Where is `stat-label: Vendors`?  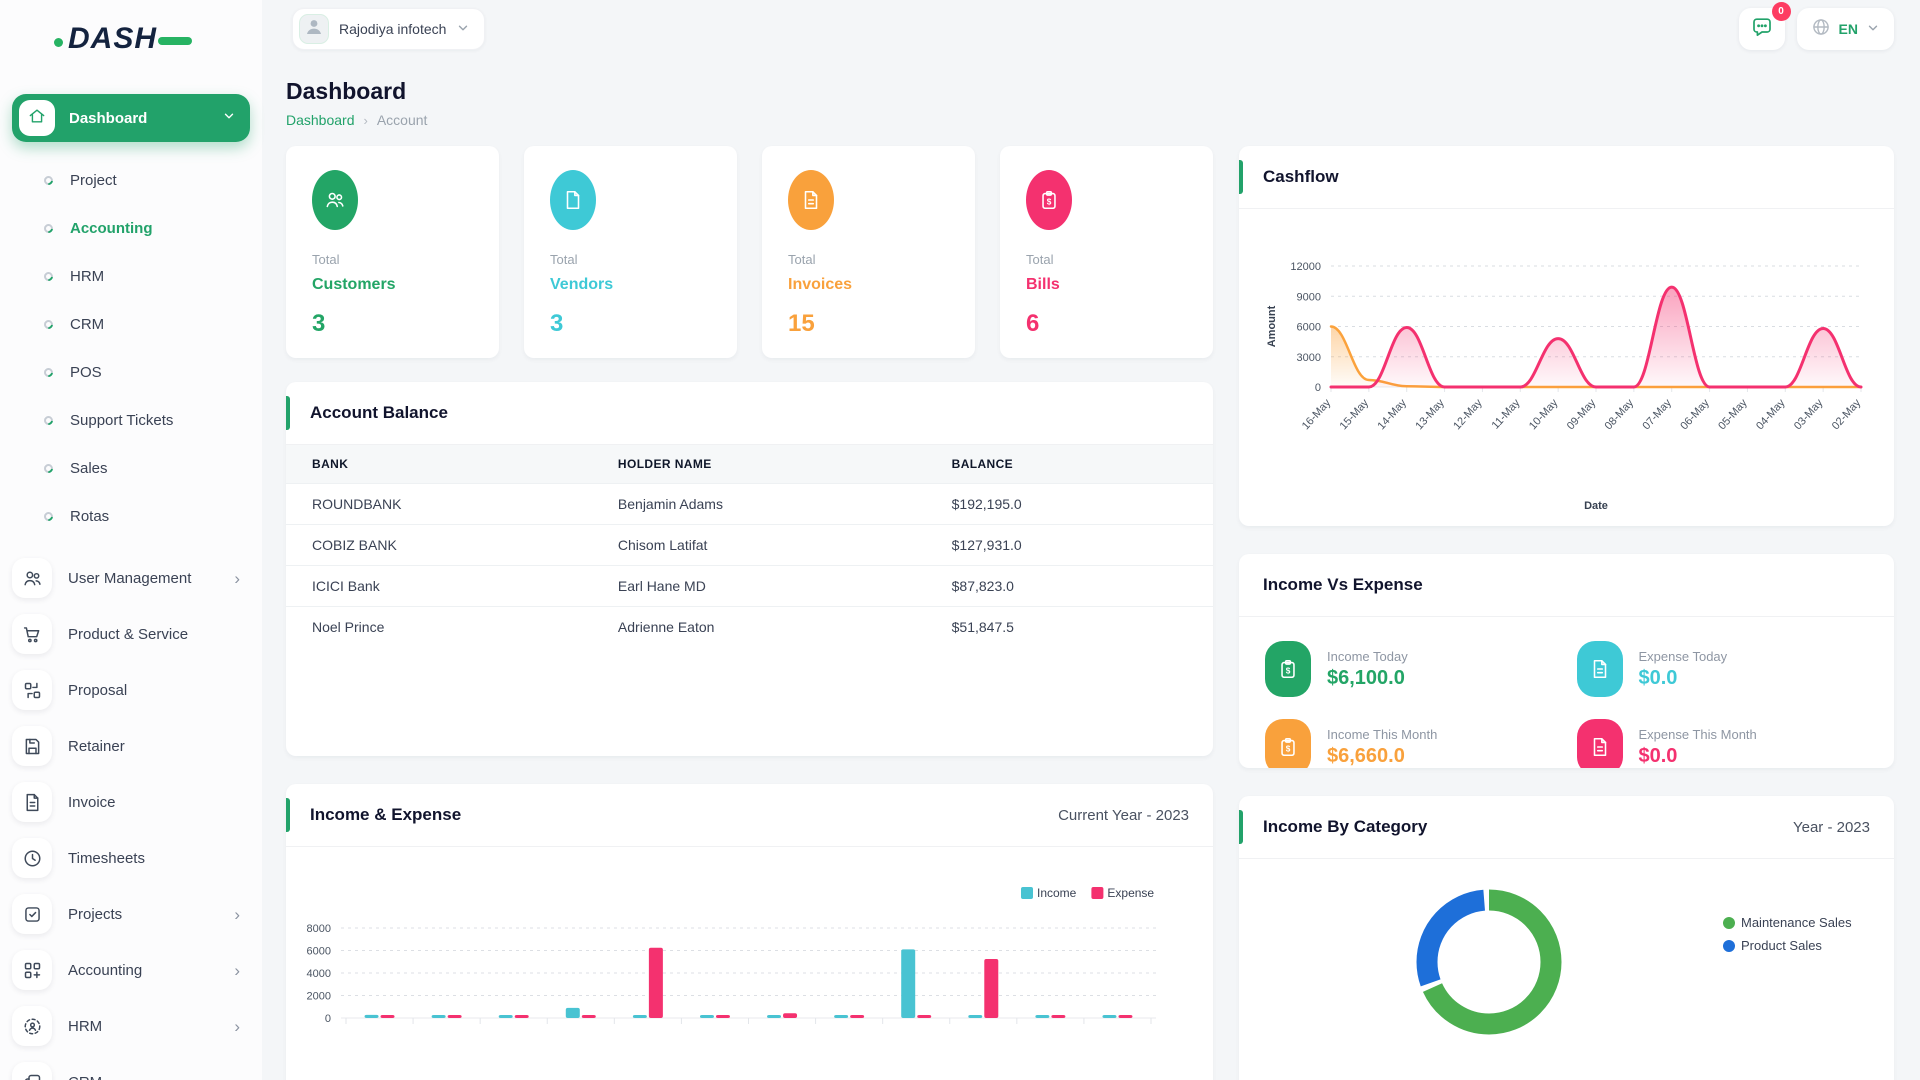 stat-label: Vendors is located at coordinates (582, 284).